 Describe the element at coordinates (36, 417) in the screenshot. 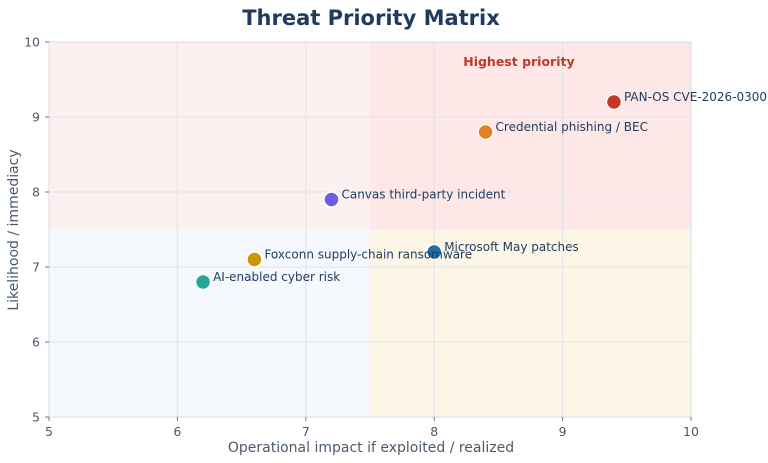

I see `y-tick-label: 5` at that location.